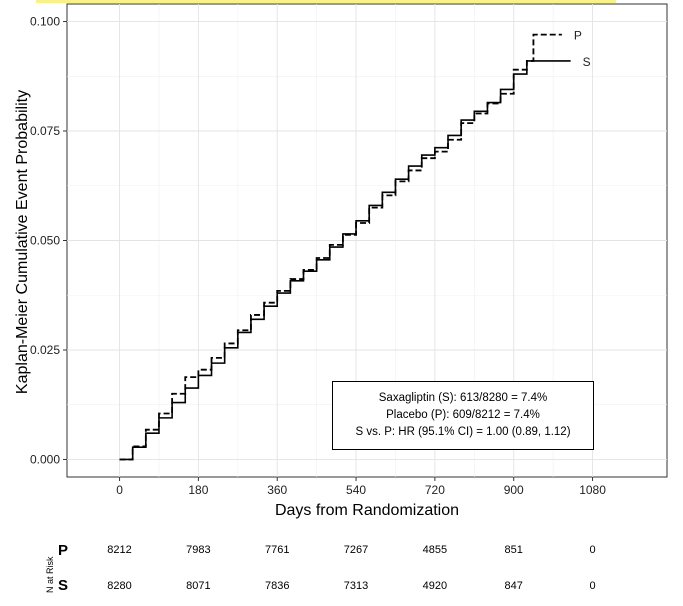 This screenshot has height=606, width=683. I want to click on risk-cell-s: 4920, so click(435, 586).